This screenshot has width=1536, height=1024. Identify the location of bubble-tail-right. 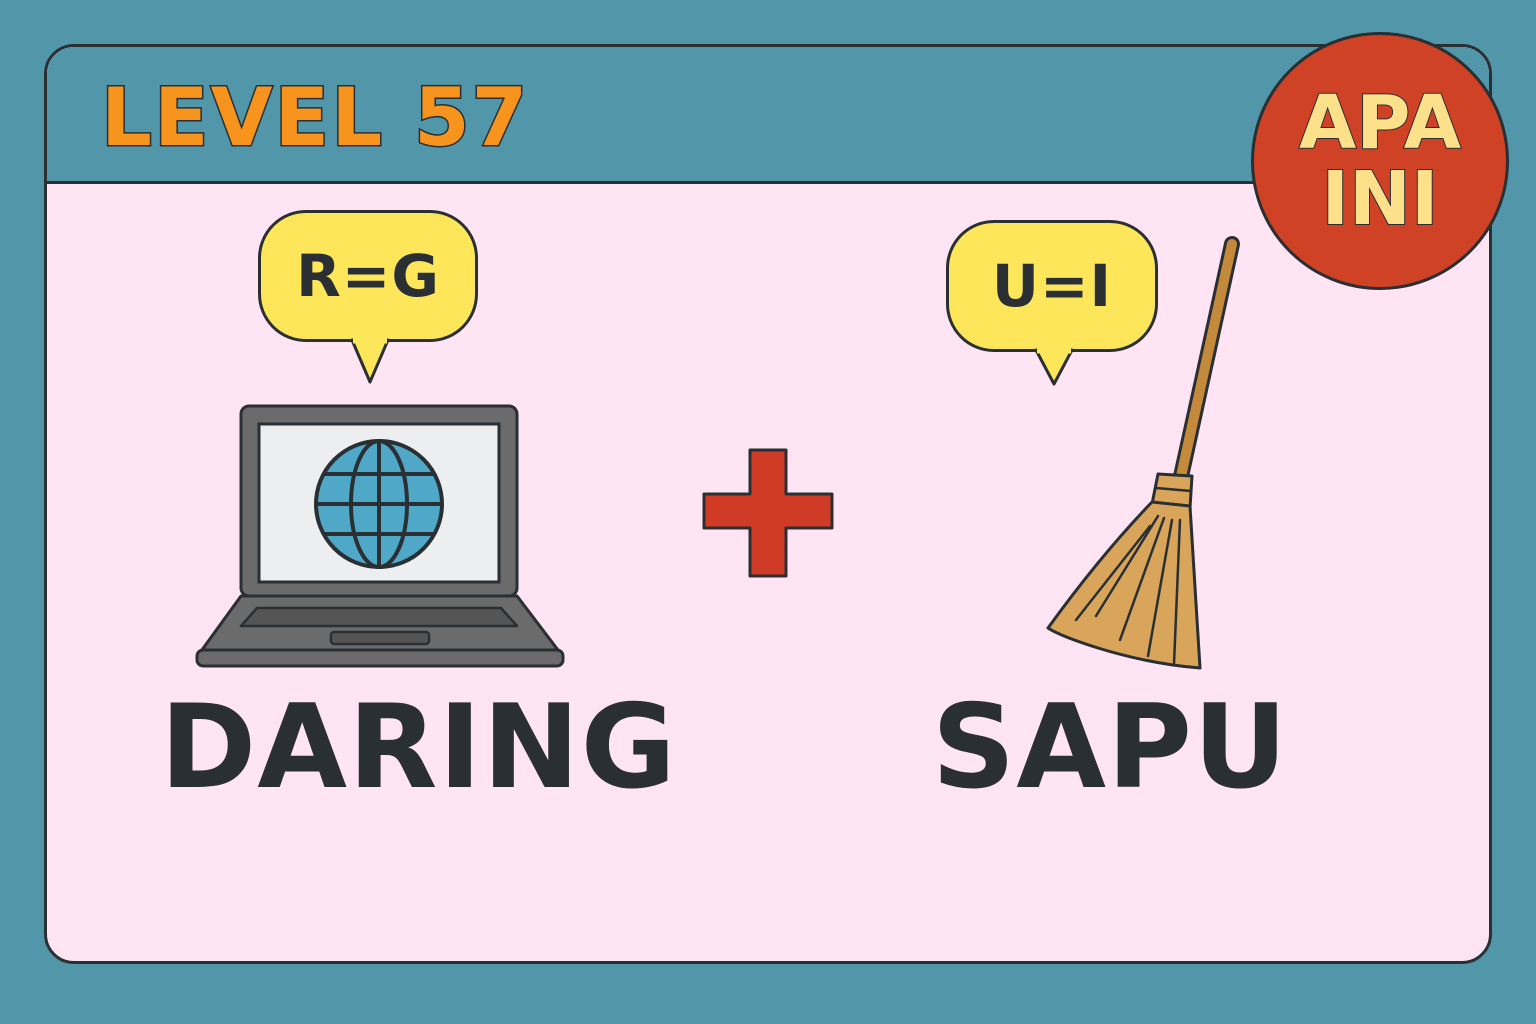
(1054, 367).